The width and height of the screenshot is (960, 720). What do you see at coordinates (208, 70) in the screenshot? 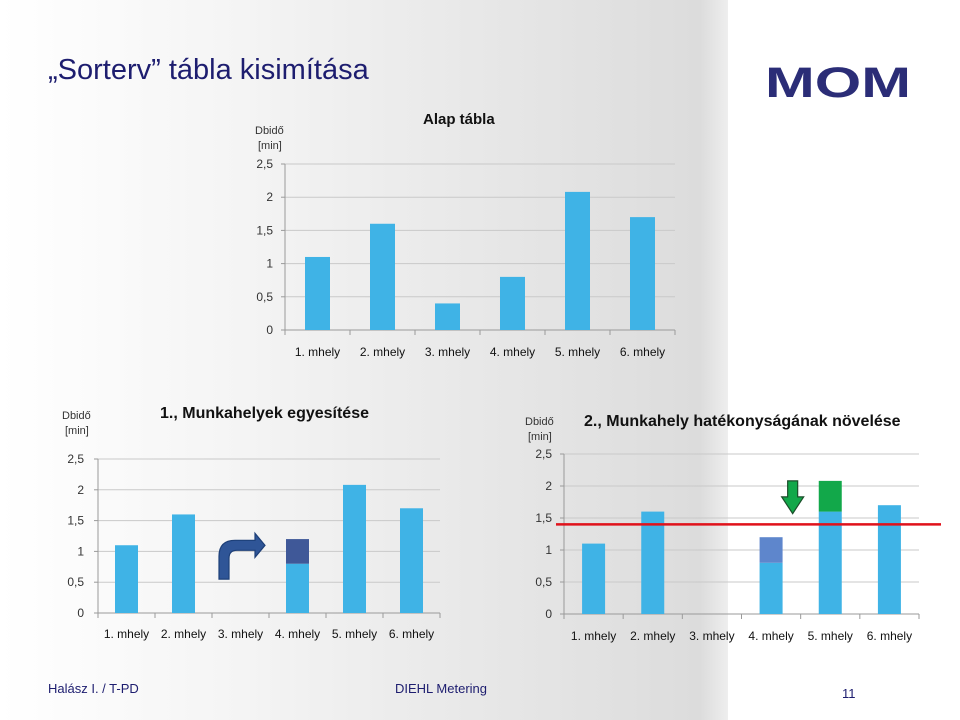
I see `slide-title: „Sorterv” tábla kisimítása` at bounding box center [208, 70].